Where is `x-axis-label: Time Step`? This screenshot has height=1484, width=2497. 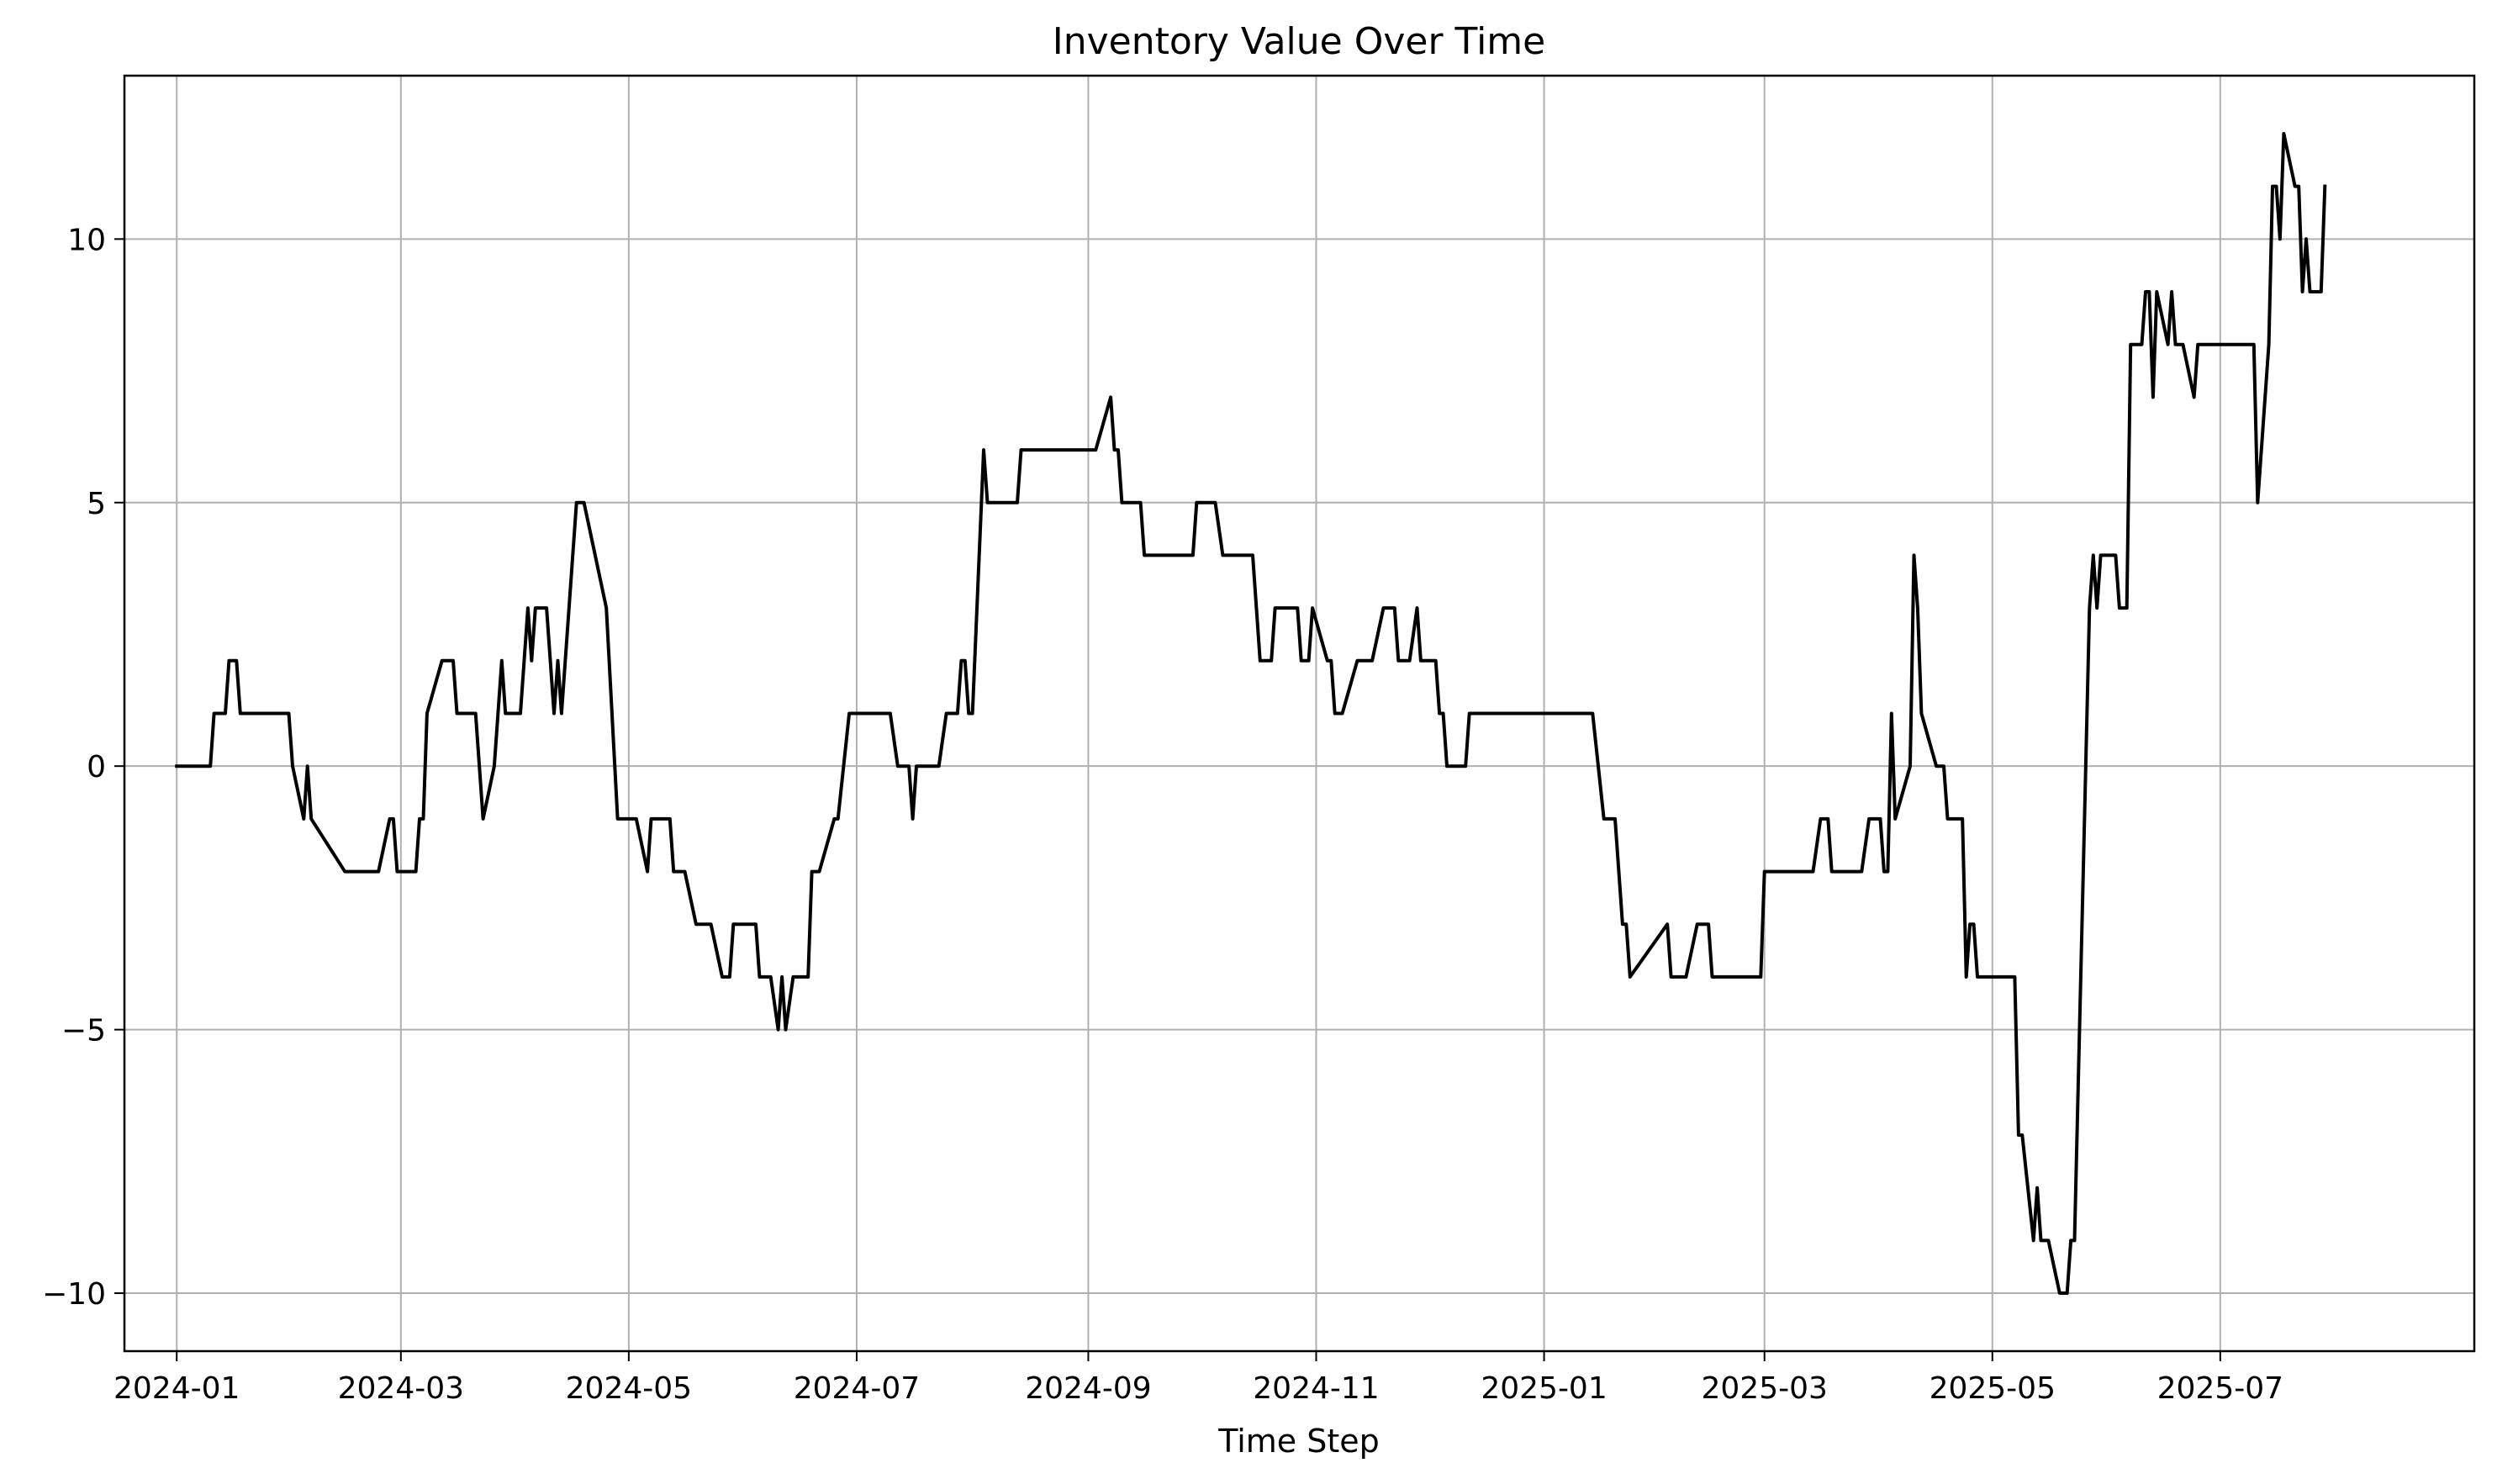 x-axis-label: Time Step is located at coordinates (1298, 1441).